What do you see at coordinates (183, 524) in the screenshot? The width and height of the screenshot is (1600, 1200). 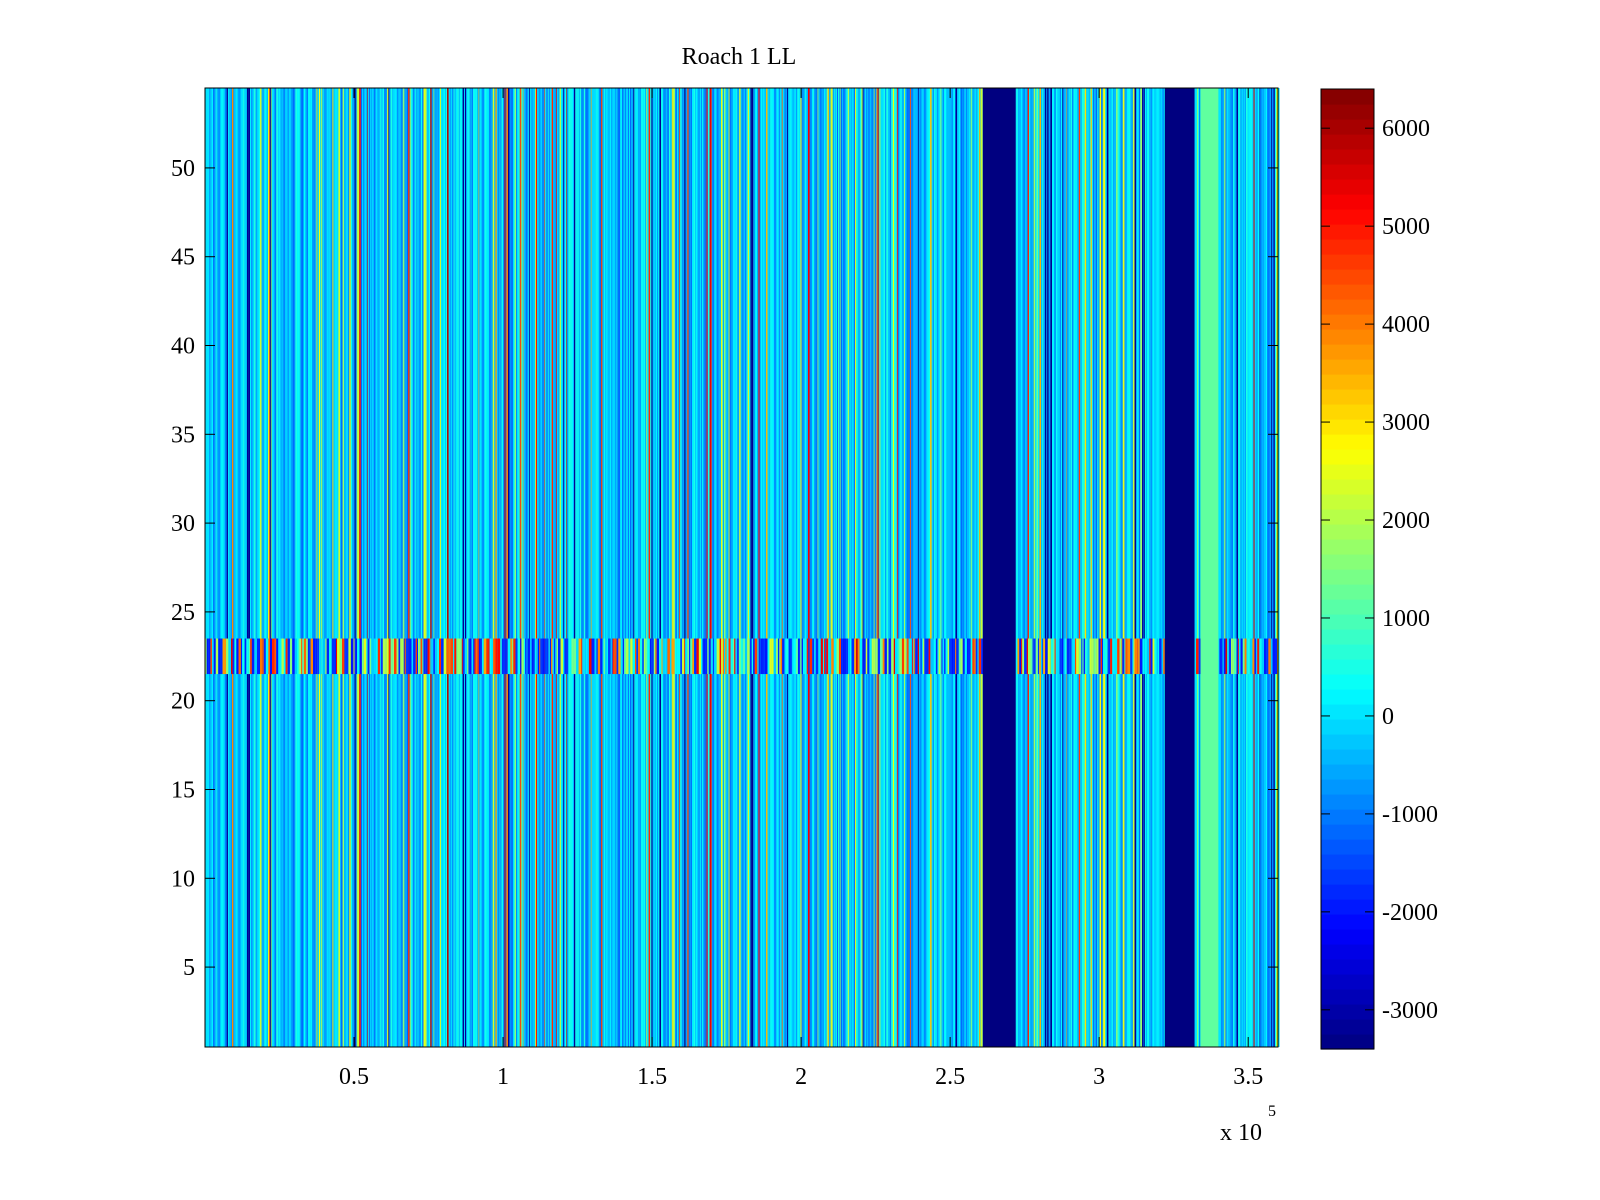 I see `y-tick-label: 30` at bounding box center [183, 524].